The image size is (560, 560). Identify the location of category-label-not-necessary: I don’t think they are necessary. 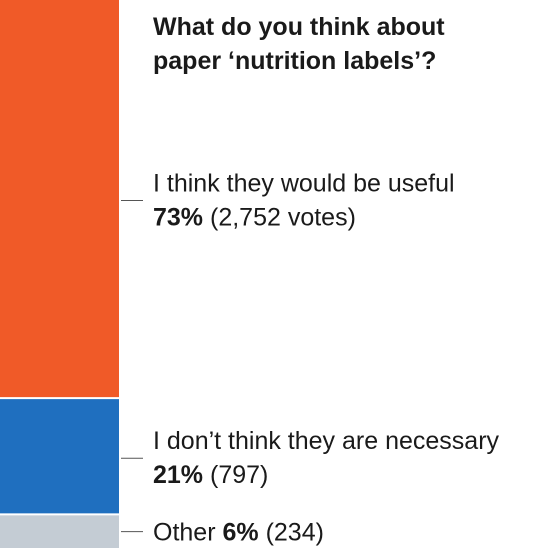
(326, 441).